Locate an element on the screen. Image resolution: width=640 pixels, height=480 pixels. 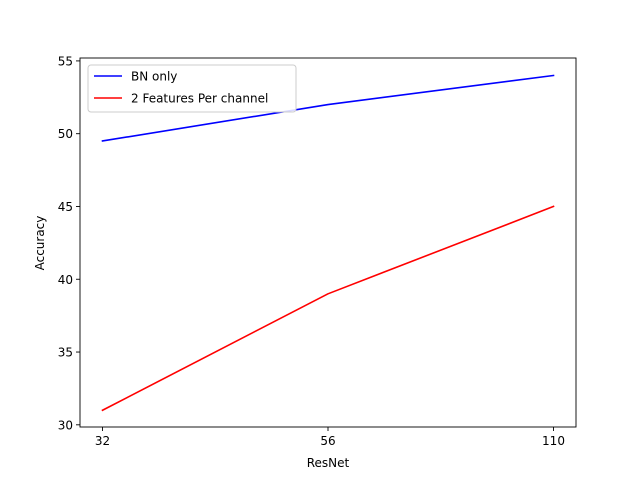
y-tick-label: 30 is located at coordinates (65, 425).